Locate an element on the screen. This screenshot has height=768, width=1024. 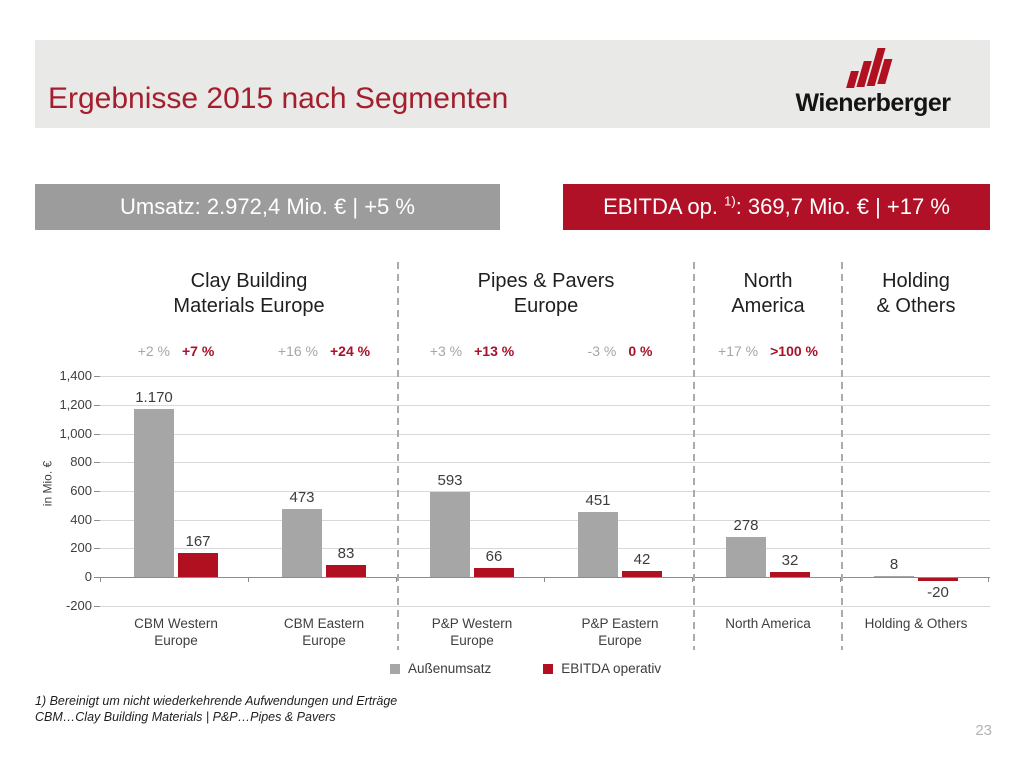
revenue-legend-label: Außenumsatz is located at coordinates (450, 668).